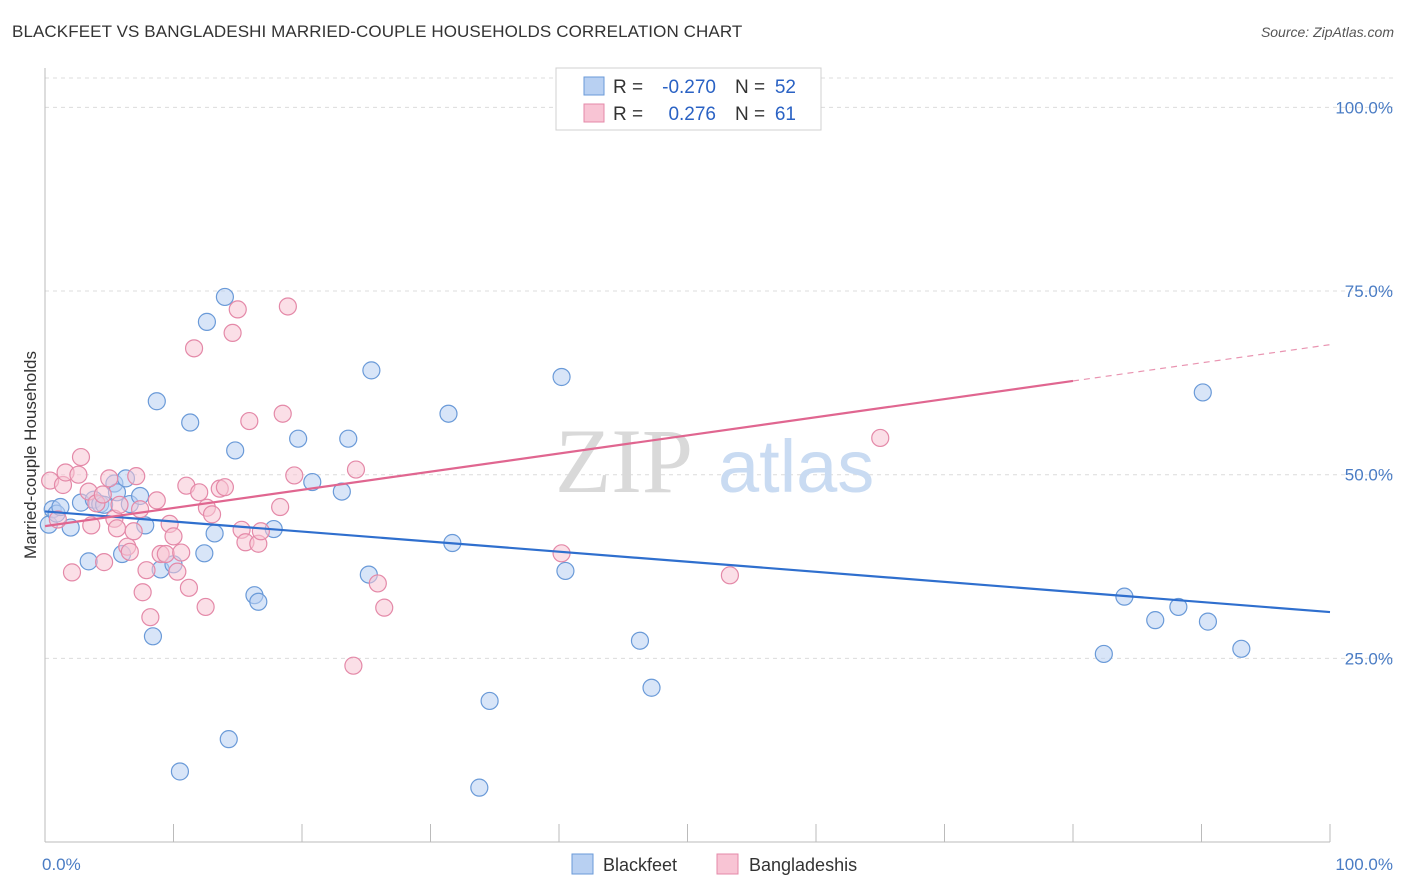 The width and height of the screenshot is (1406, 892). What do you see at coordinates (582, 864) in the screenshot?
I see `bottom-legend-swatch-blackfeet` at bounding box center [582, 864].